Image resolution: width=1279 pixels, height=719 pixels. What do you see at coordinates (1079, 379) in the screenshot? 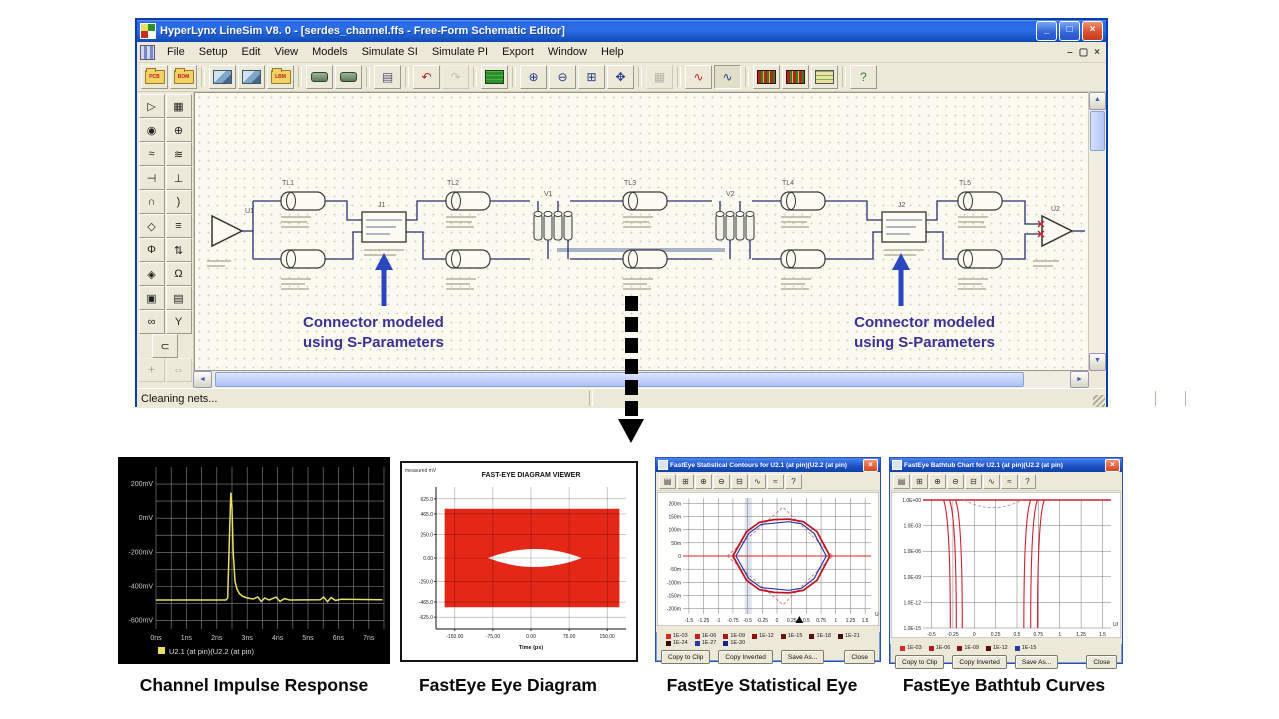
I see `scroll-right-arrow: ►` at bounding box center [1079, 379].